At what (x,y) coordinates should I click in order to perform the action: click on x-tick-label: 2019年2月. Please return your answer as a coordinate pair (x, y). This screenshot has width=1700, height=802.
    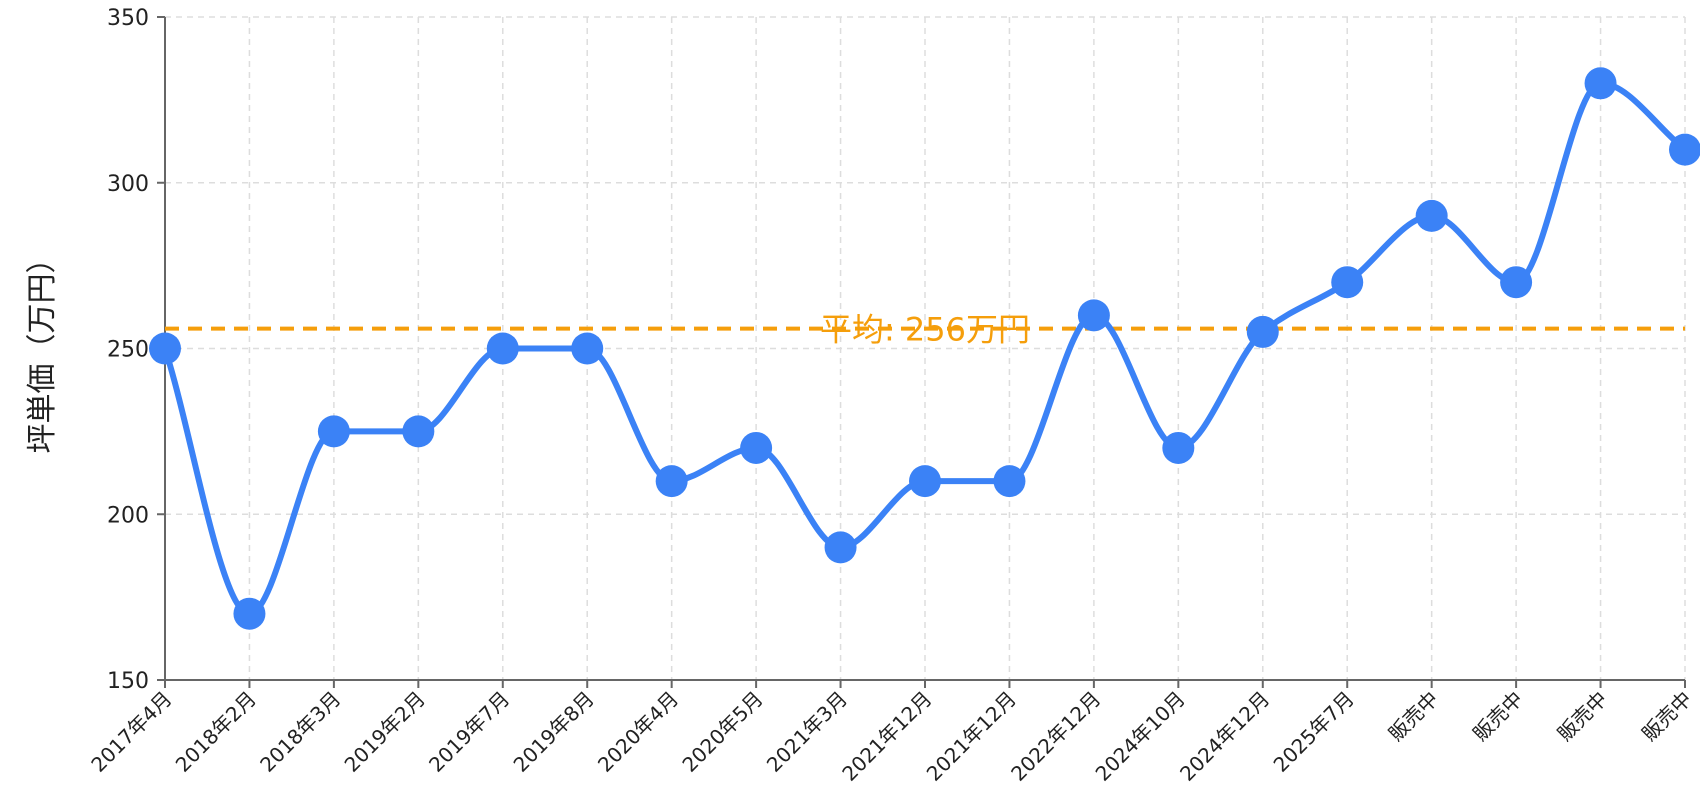
    Looking at the image, I should click on (385, 732).